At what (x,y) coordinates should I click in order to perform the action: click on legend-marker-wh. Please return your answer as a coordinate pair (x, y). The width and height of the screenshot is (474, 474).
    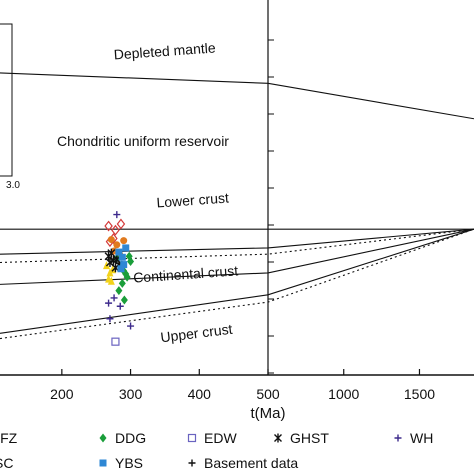
    Looking at the image, I should click on (398, 438).